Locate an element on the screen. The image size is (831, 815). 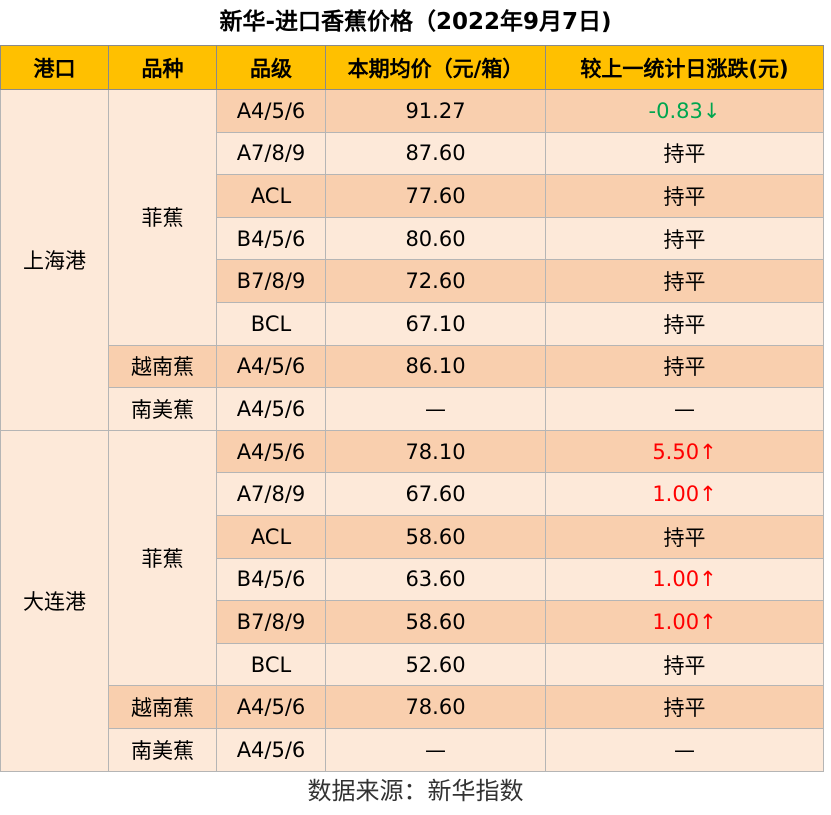
header-price: 本期均价（元/箱） is located at coordinates (435, 67).